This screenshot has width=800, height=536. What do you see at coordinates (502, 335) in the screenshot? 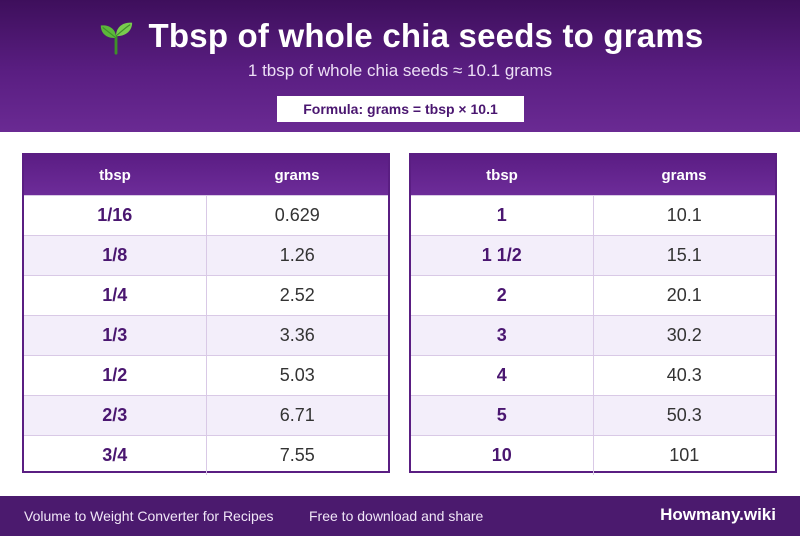
I see `tbsp-cell: 3` at bounding box center [502, 335].